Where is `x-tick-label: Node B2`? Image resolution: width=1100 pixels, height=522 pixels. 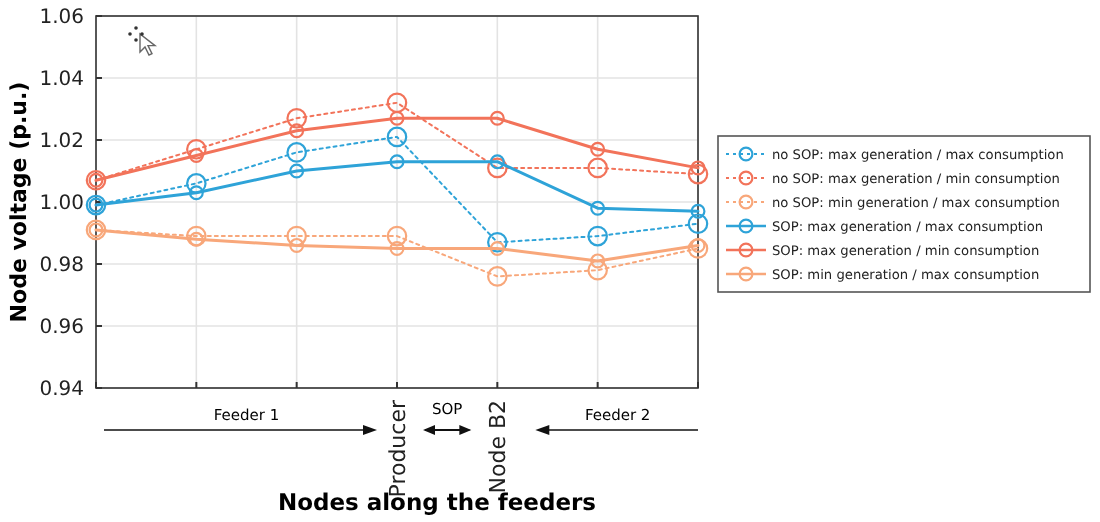 x-tick-label: Node B2 is located at coordinates (498, 447).